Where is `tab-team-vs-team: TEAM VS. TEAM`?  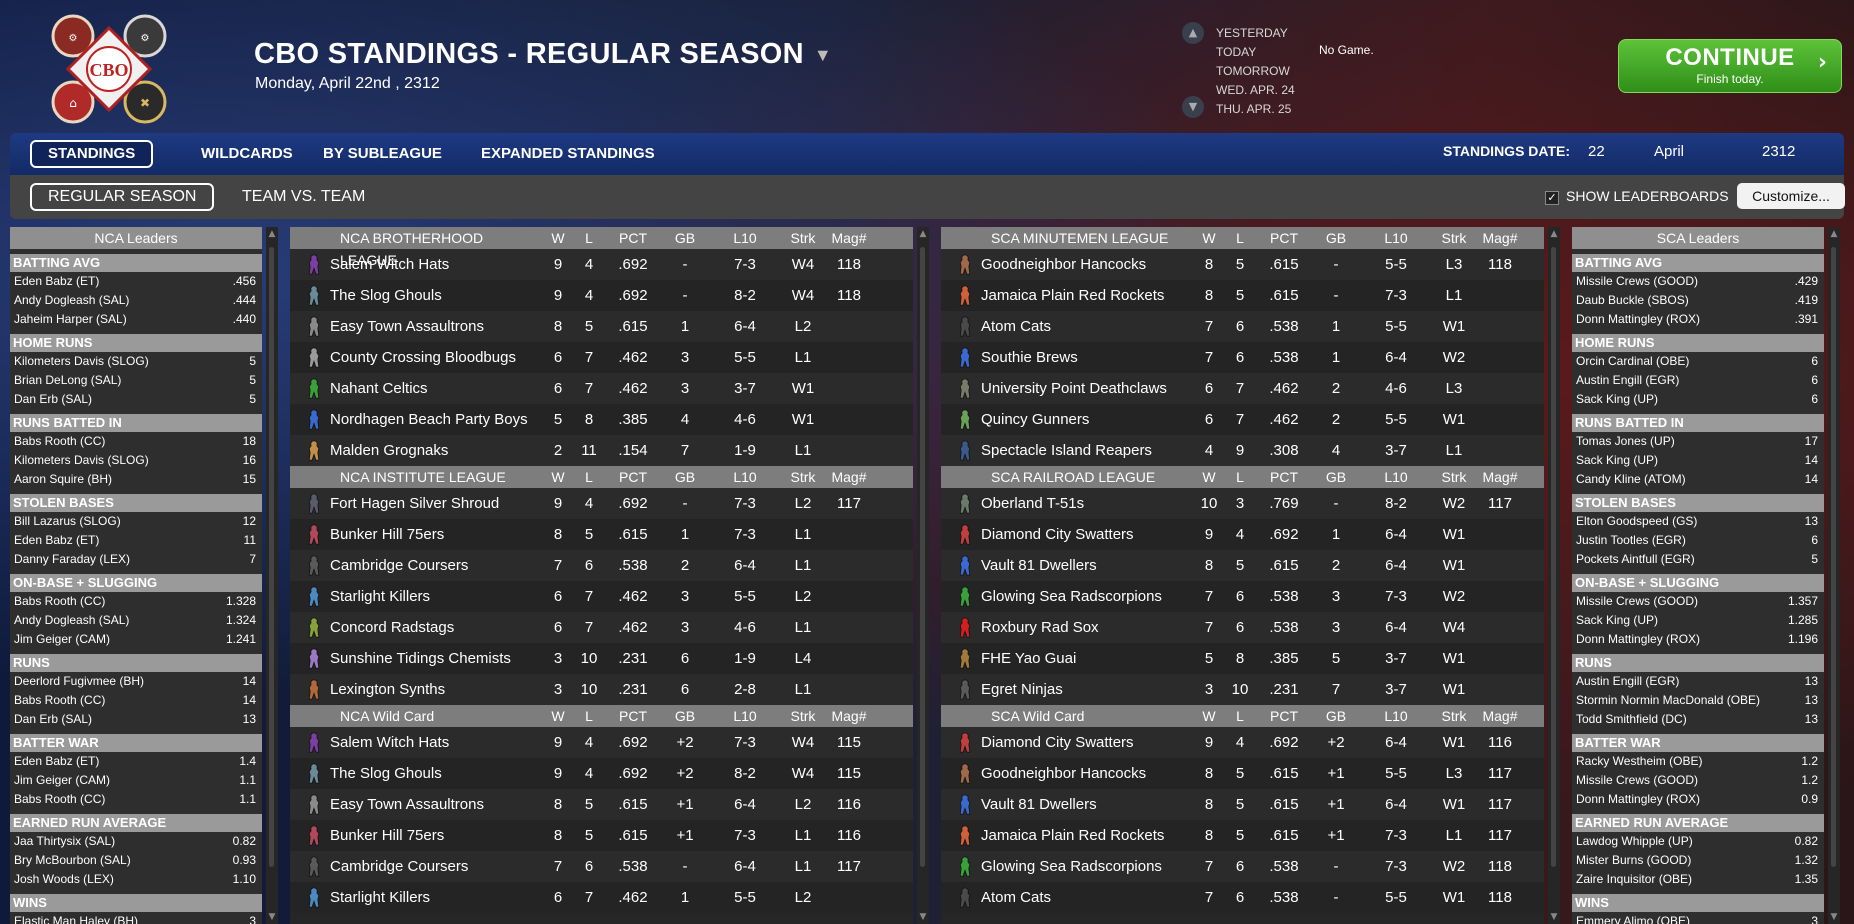 tab-team-vs-team: TEAM VS. TEAM is located at coordinates (304, 196).